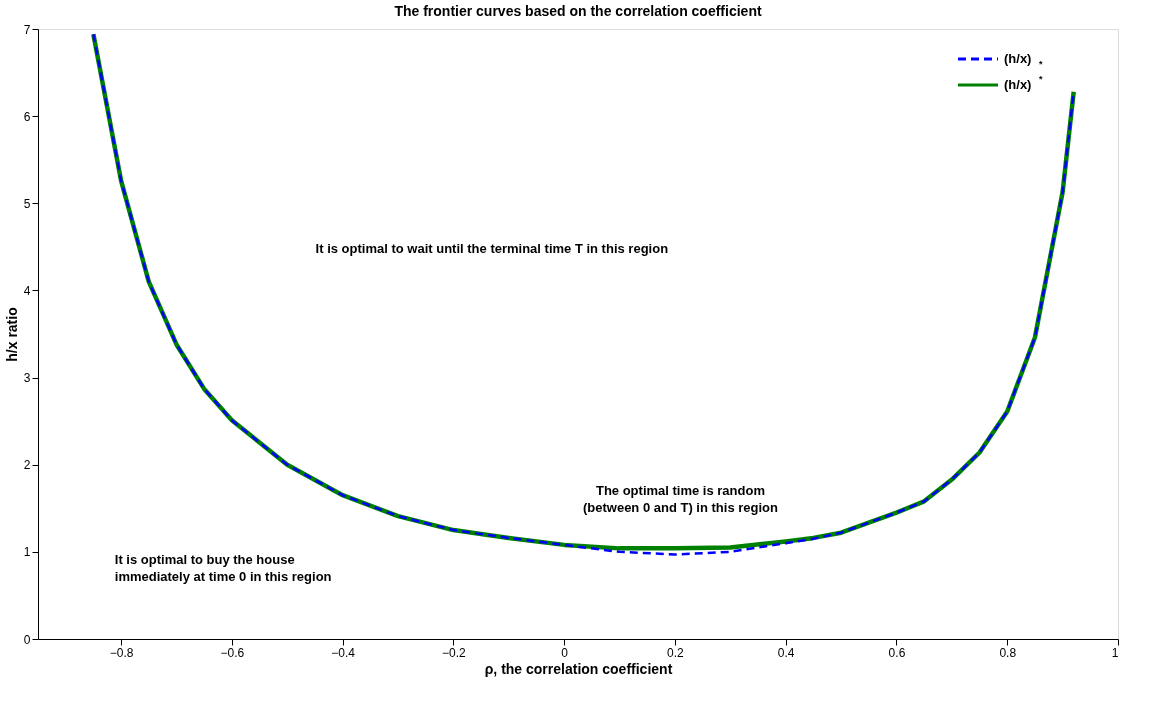  What do you see at coordinates (121, 652) in the screenshot?
I see `x-tick-label: −0.8` at bounding box center [121, 652].